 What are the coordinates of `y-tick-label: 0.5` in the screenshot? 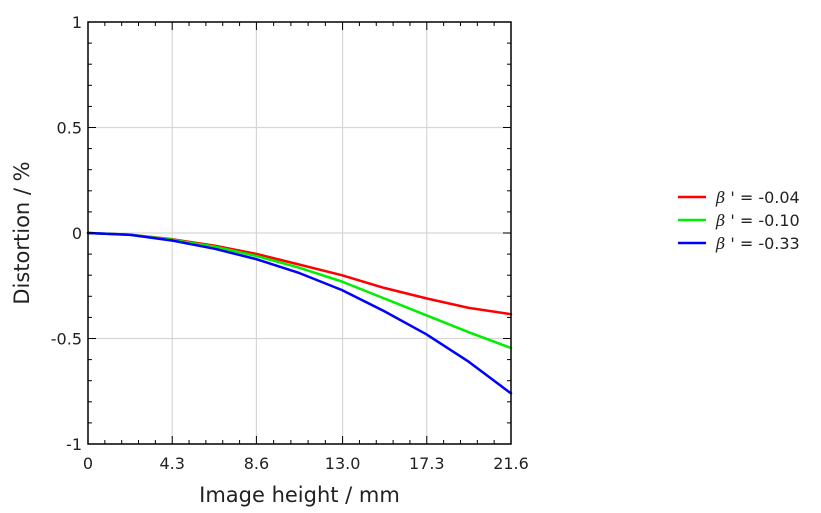 It's located at (69, 128).